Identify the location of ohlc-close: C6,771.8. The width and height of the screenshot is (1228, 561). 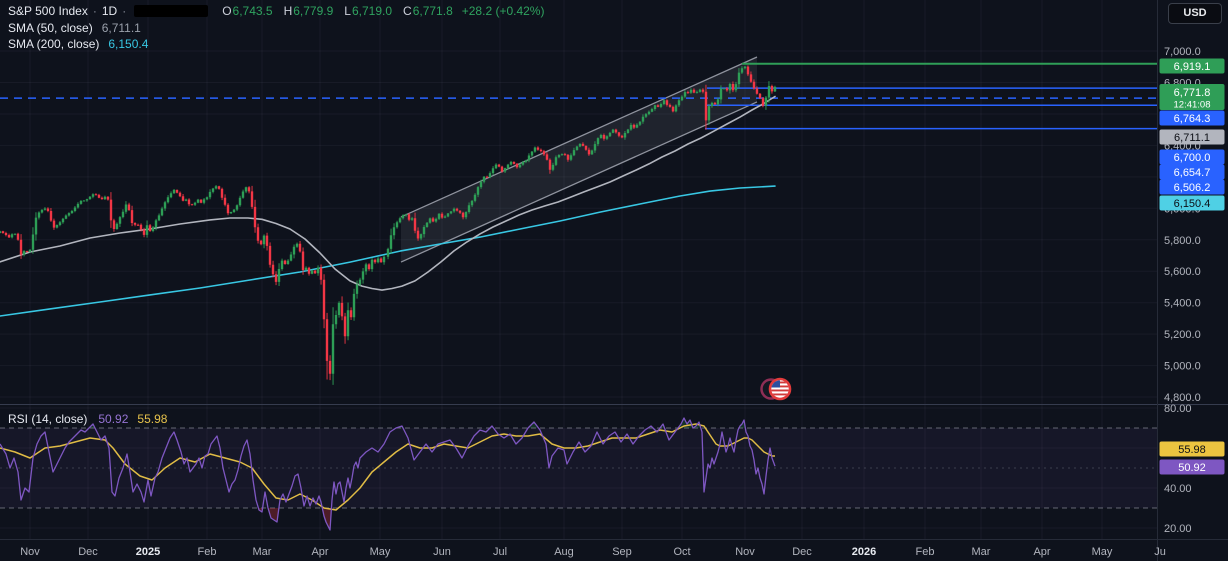
(428, 11).